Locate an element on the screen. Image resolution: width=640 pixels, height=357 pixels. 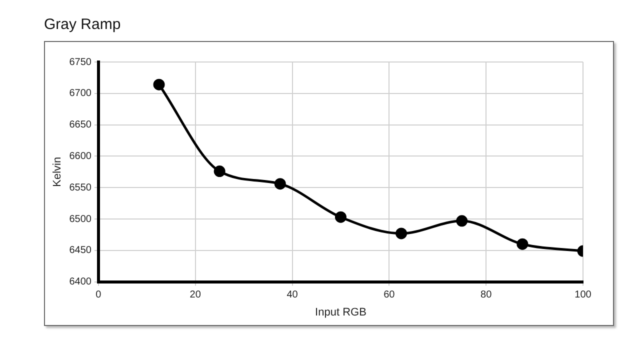
y-tick-label: 6400 is located at coordinates (80, 282).